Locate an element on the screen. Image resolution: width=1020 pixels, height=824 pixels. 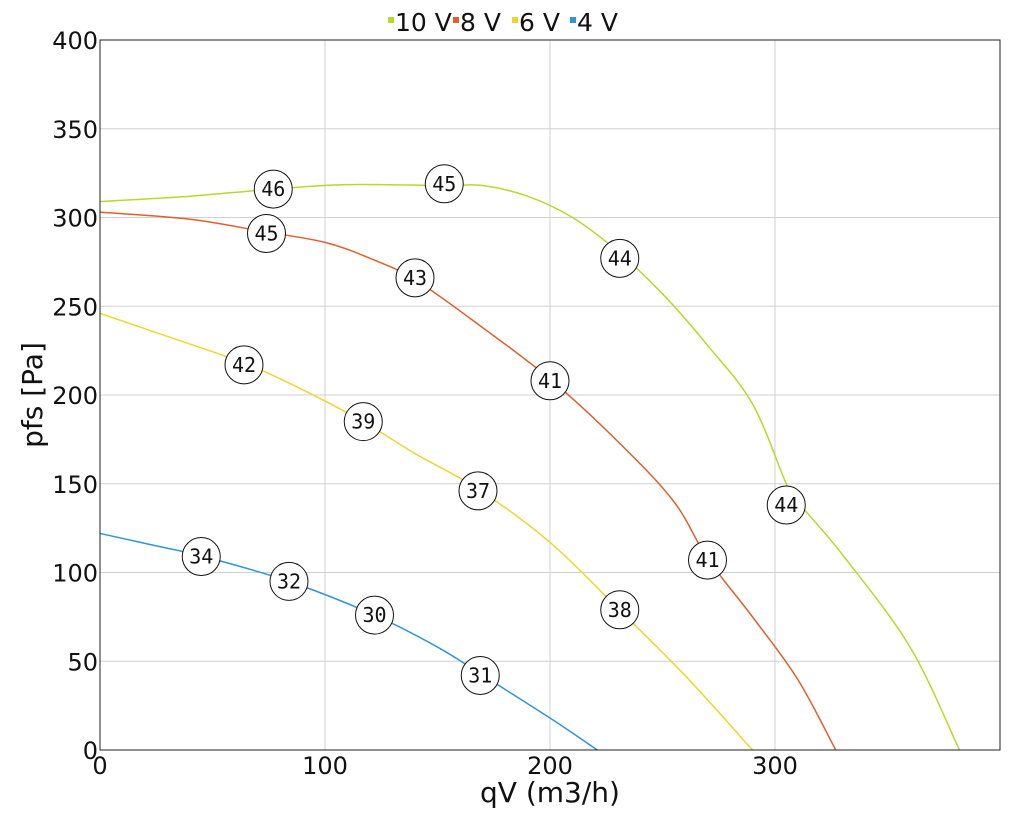
curve-label-4v: 32 is located at coordinates (289, 581).